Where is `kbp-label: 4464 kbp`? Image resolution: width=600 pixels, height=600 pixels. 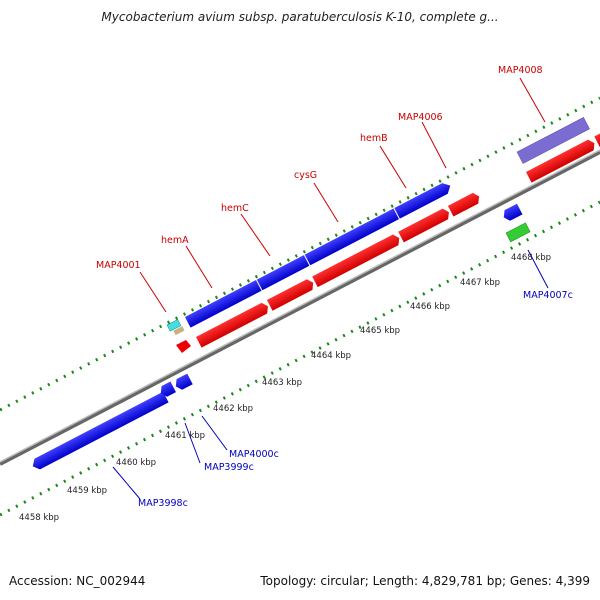
kbp-label: 4464 kbp is located at coordinates (331, 356).